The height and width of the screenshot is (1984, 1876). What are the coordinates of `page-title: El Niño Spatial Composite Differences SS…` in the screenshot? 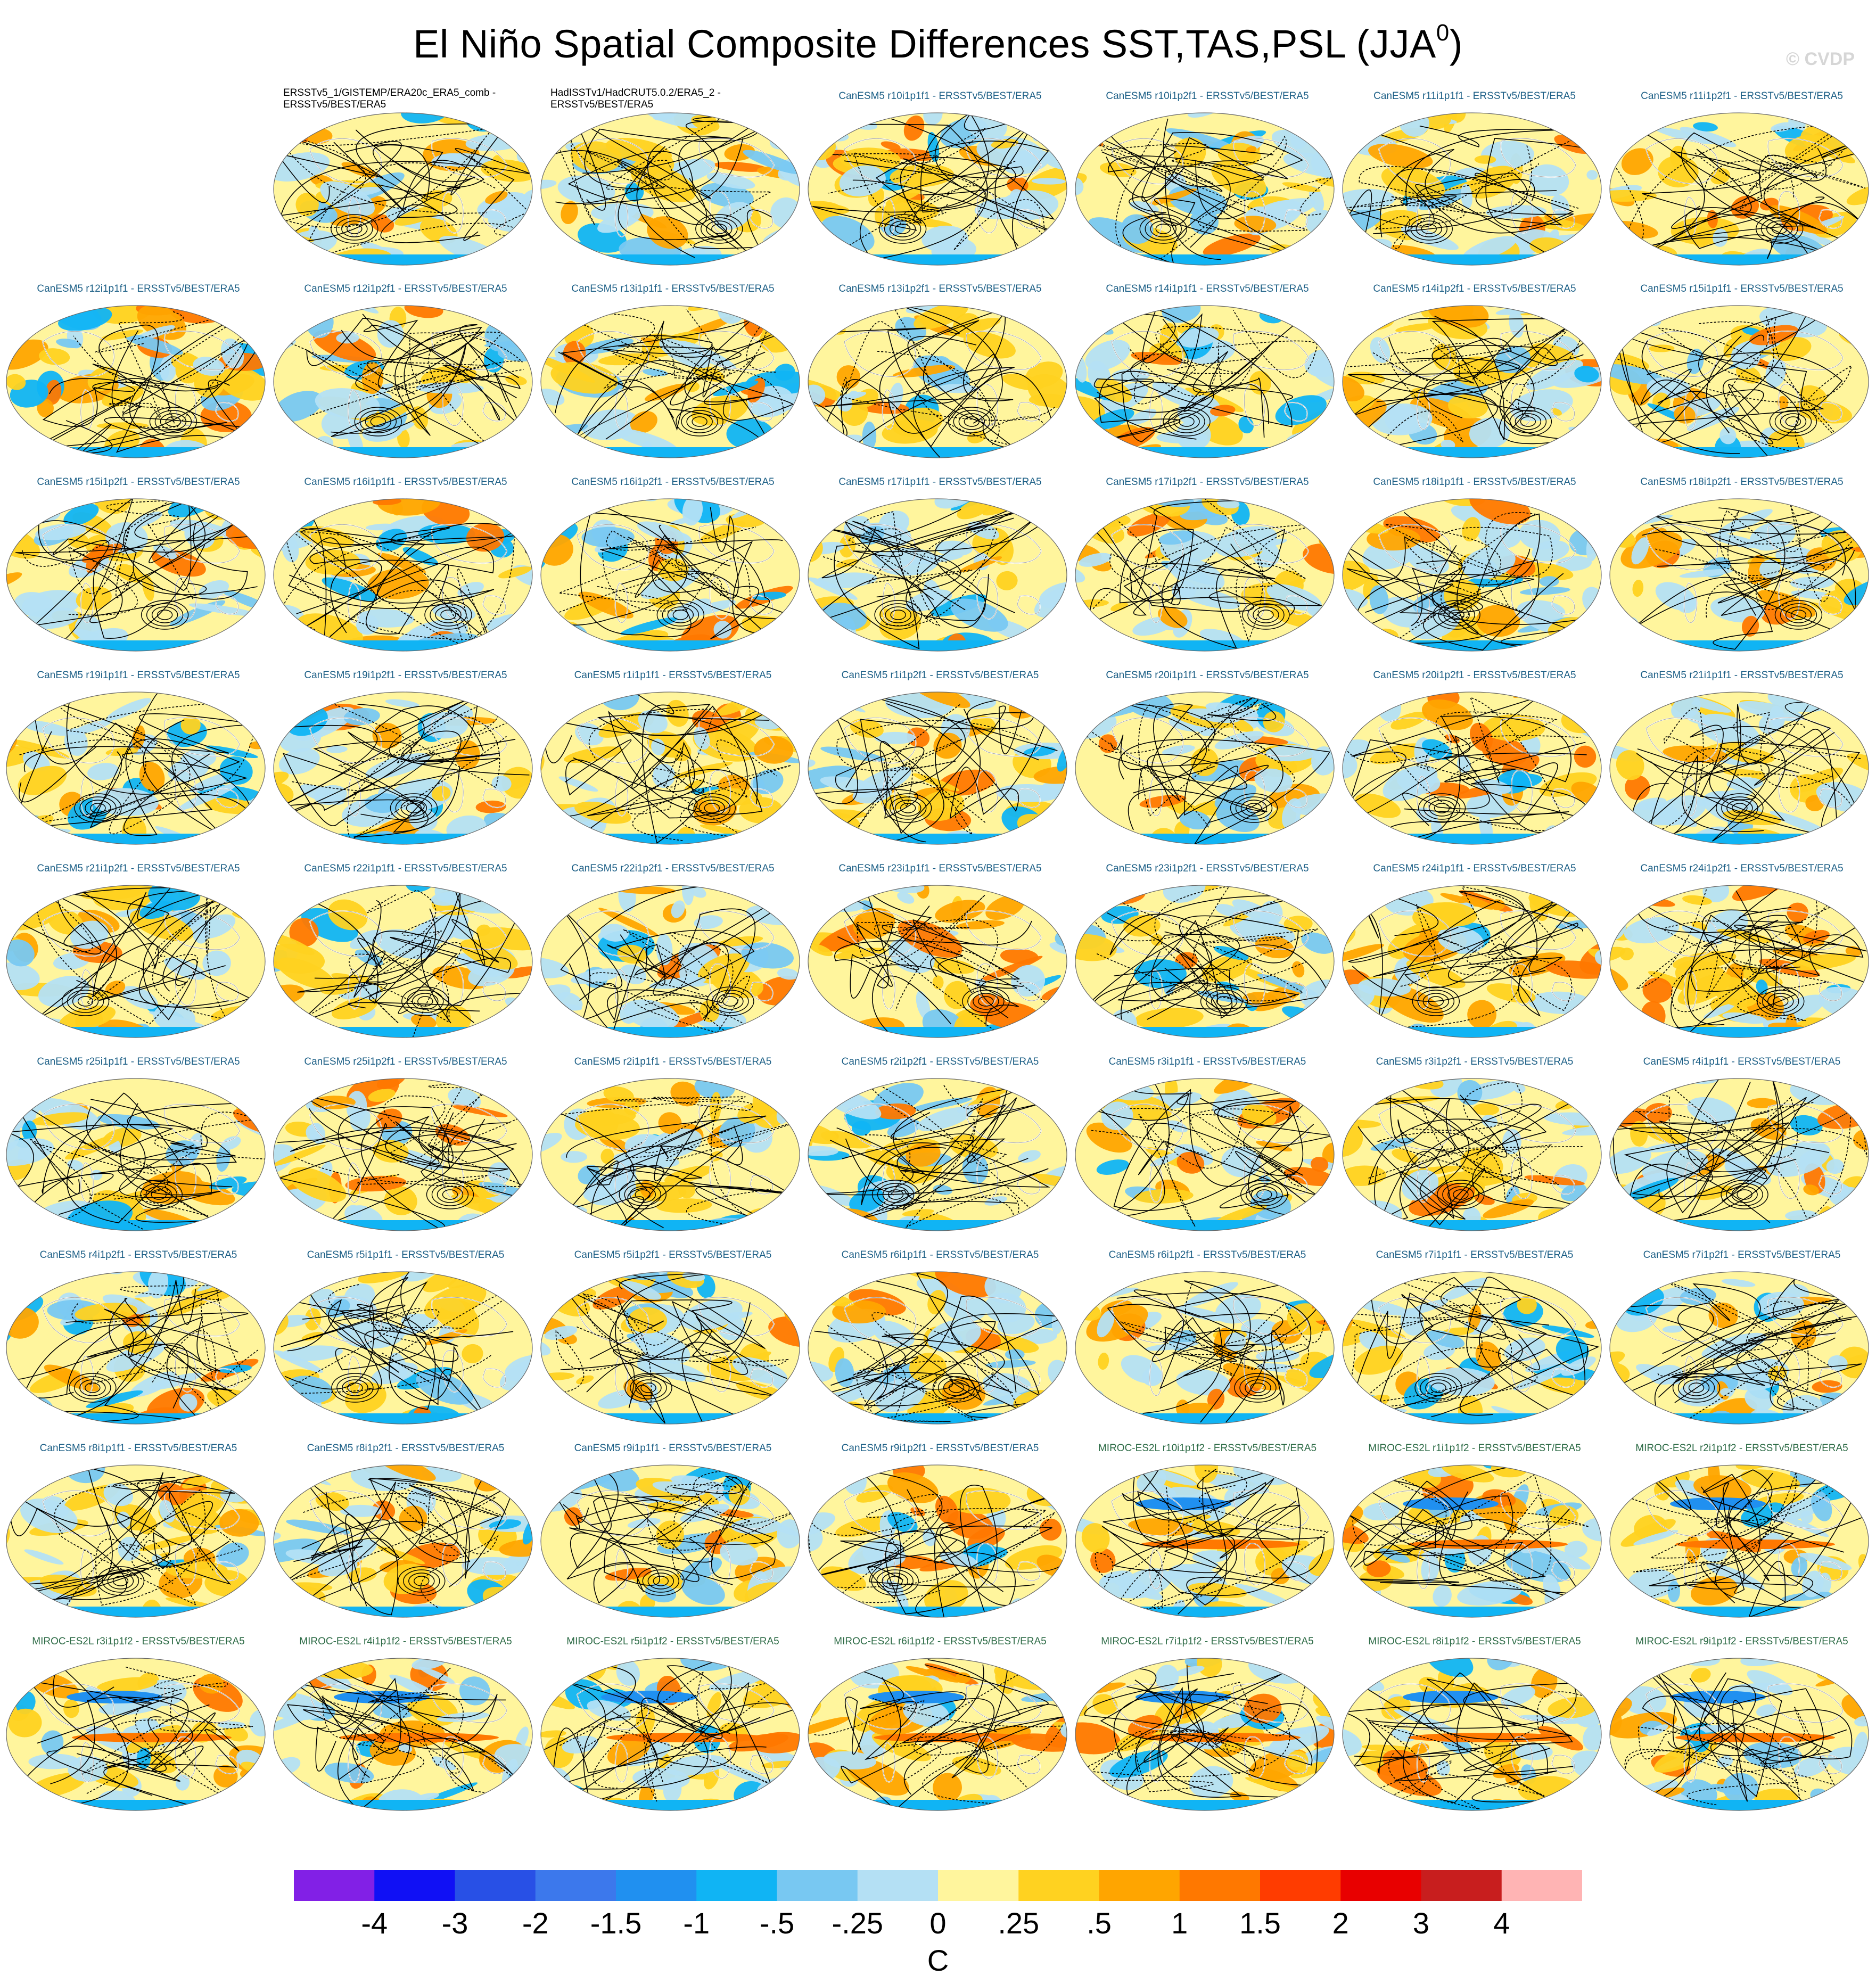 It's located at (938, 43).